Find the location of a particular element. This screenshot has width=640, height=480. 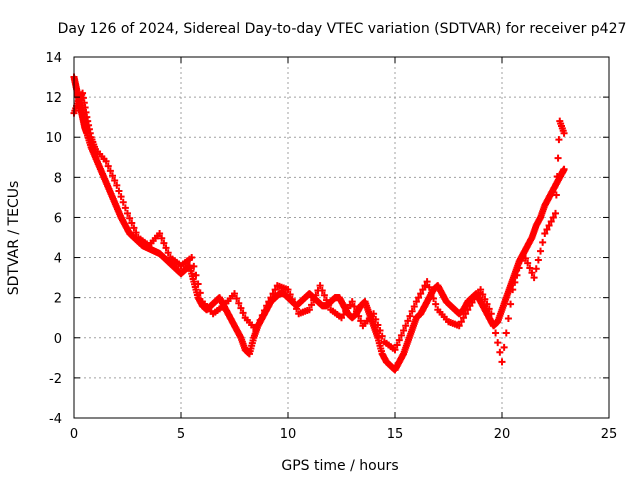

y-axis-label: SDTVAR / TECUs is located at coordinates (14, 238).